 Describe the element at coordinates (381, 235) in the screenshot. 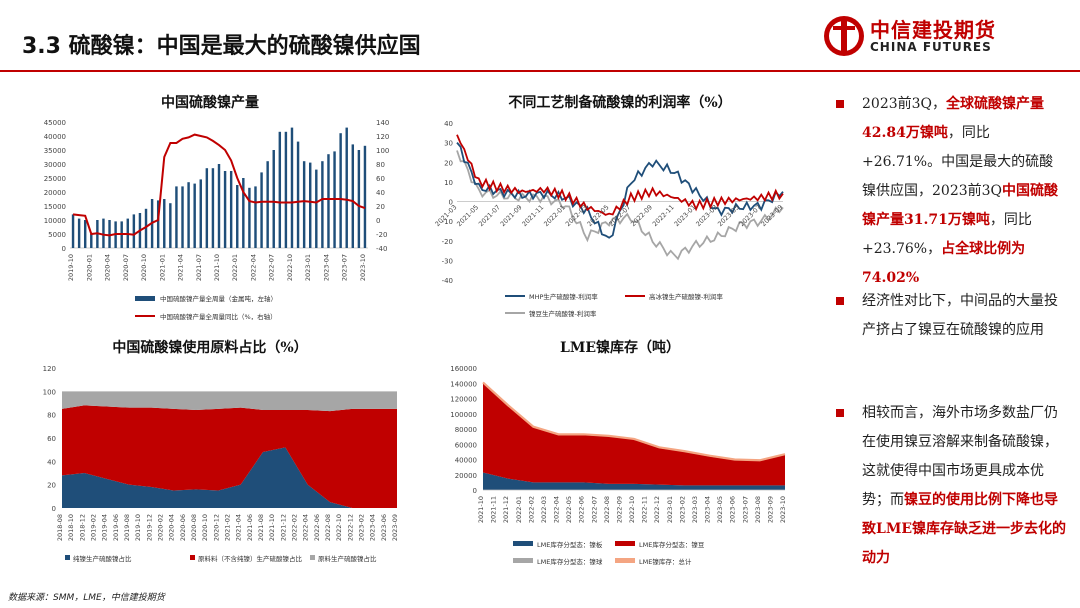

I see `y-right-tick: -20` at that location.